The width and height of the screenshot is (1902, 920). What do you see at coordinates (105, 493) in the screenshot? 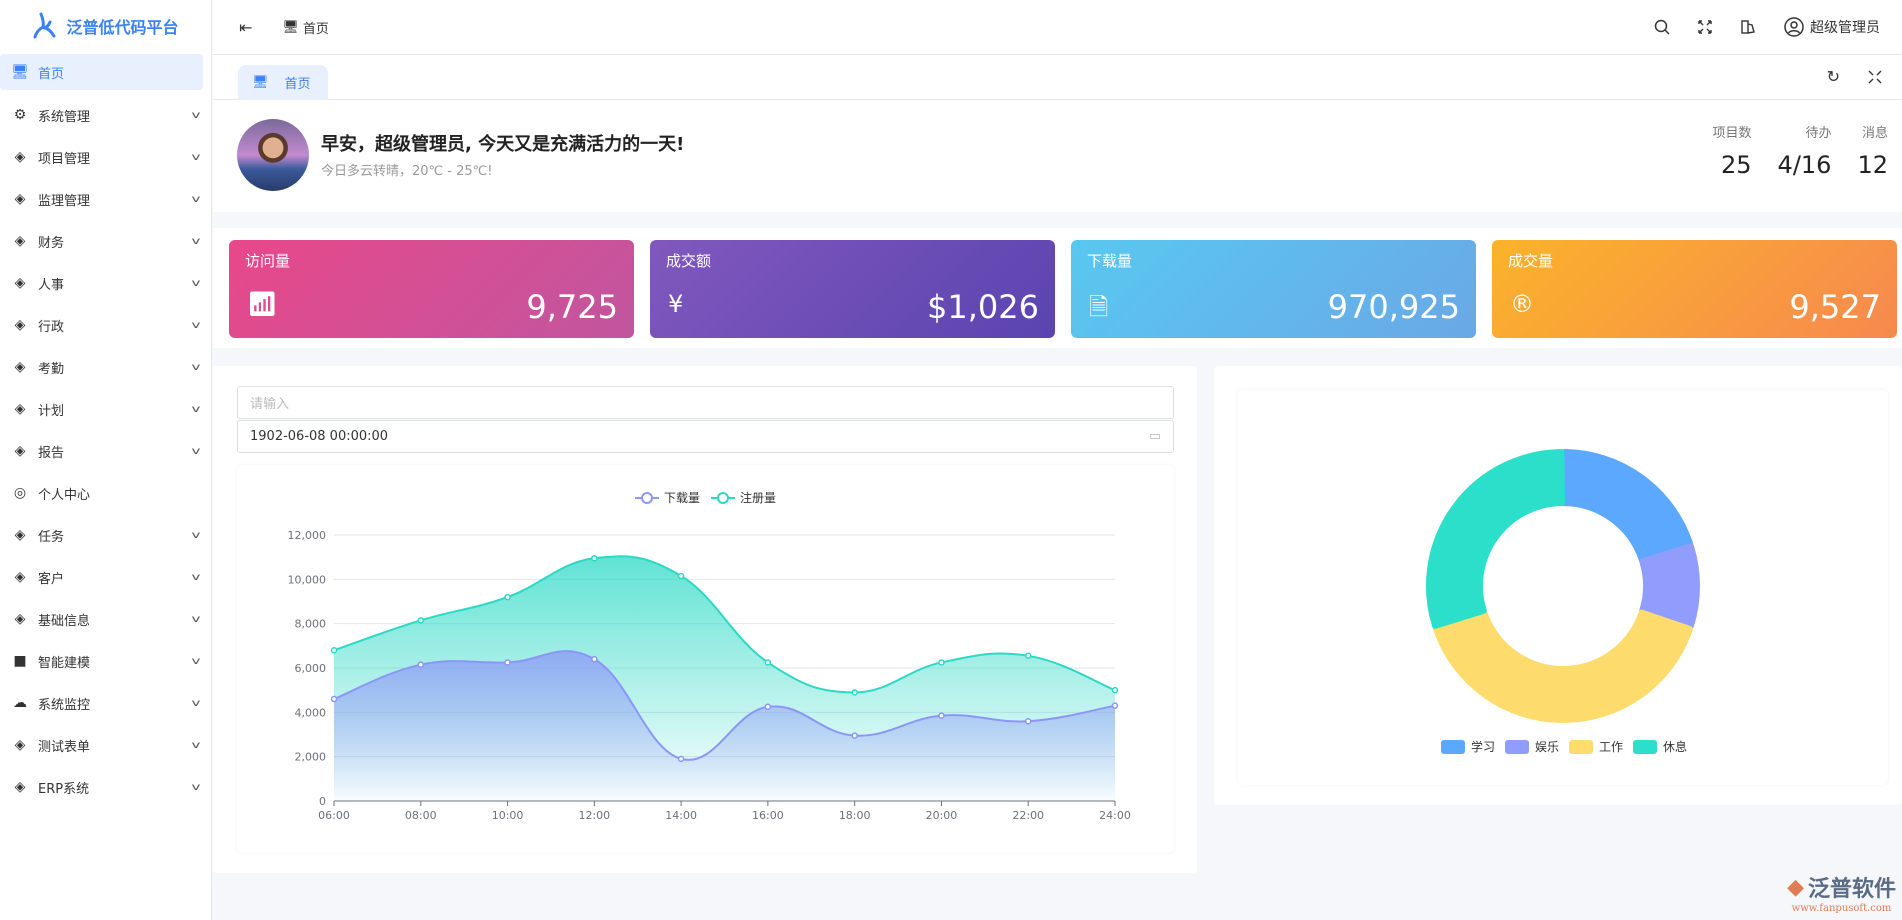
I see `sidebar-item: ◎ 个人中心` at bounding box center [105, 493].